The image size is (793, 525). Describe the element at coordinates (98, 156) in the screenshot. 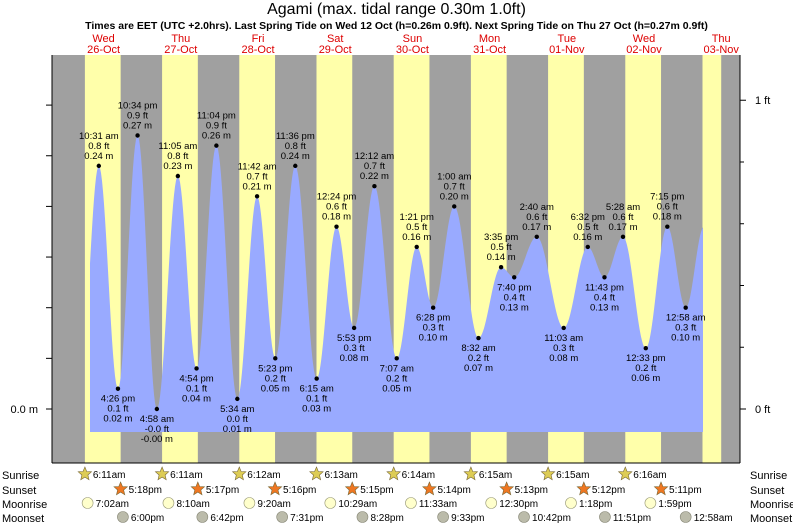

I see `tide-label: 0.24 m` at that location.